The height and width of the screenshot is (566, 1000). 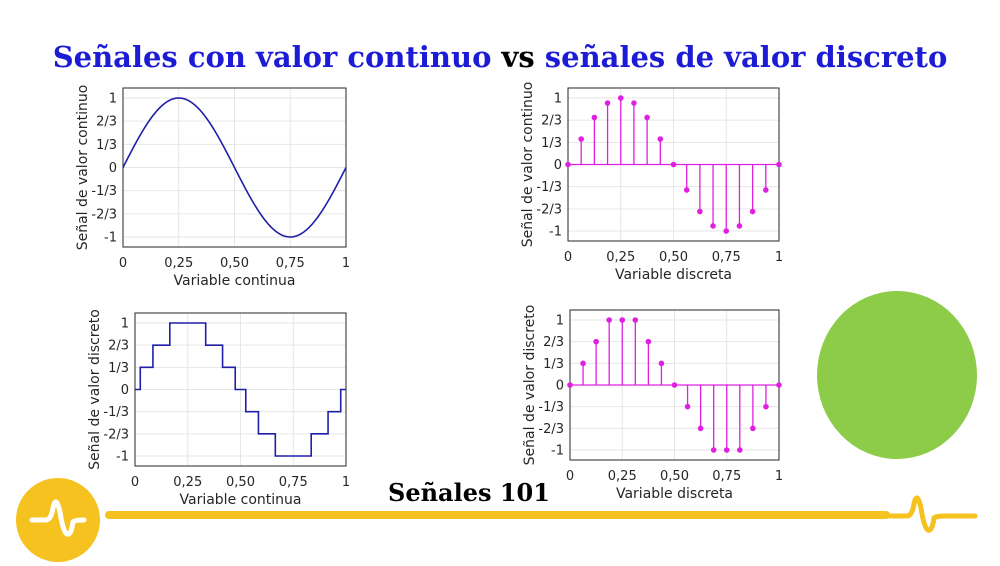 What do you see at coordinates (240, 389) in the screenshot?
I see `series-step-line` at bounding box center [240, 389].